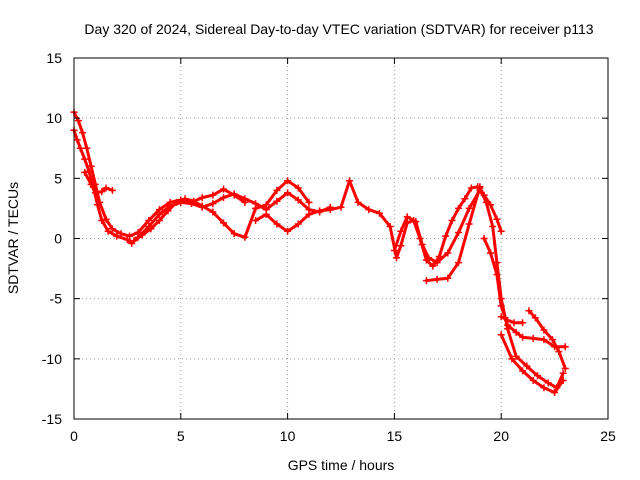 This screenshot has width=640, height=480. Describe the element at coordinates (54, 118) in the screenshot. I see `y-tick-label: 10` at that location.